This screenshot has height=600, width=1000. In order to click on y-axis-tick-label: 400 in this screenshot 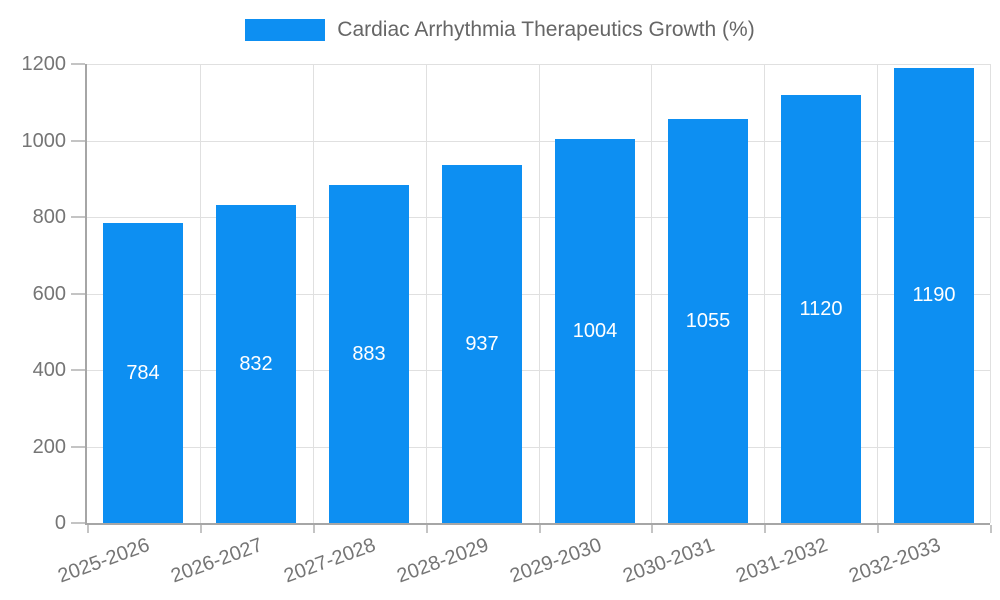, I will do `click(49, 370)`.